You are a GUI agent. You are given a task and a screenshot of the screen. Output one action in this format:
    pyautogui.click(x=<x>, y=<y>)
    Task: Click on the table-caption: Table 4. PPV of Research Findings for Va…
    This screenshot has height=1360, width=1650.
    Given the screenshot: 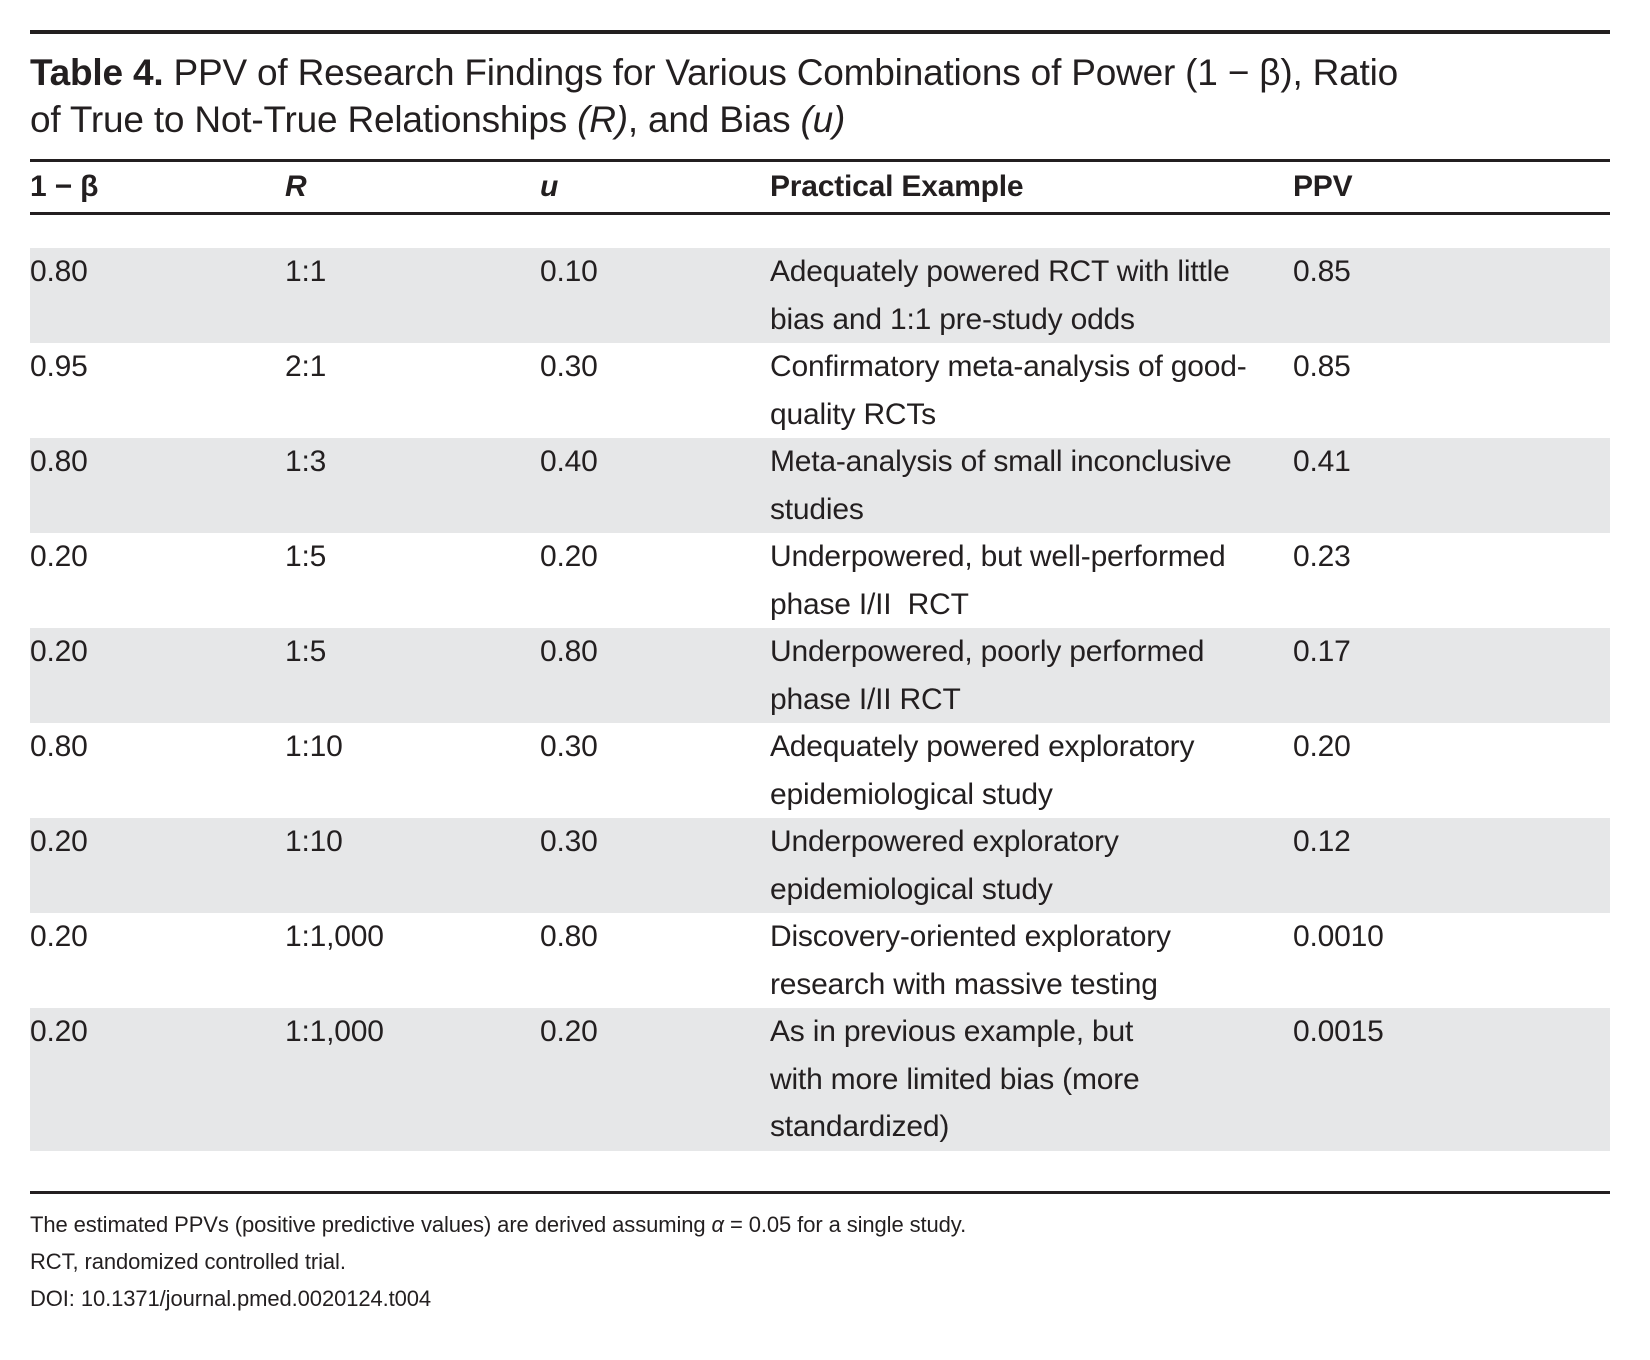 What is the action you would take?
    pyautogui.click(x=820, y=96)
    